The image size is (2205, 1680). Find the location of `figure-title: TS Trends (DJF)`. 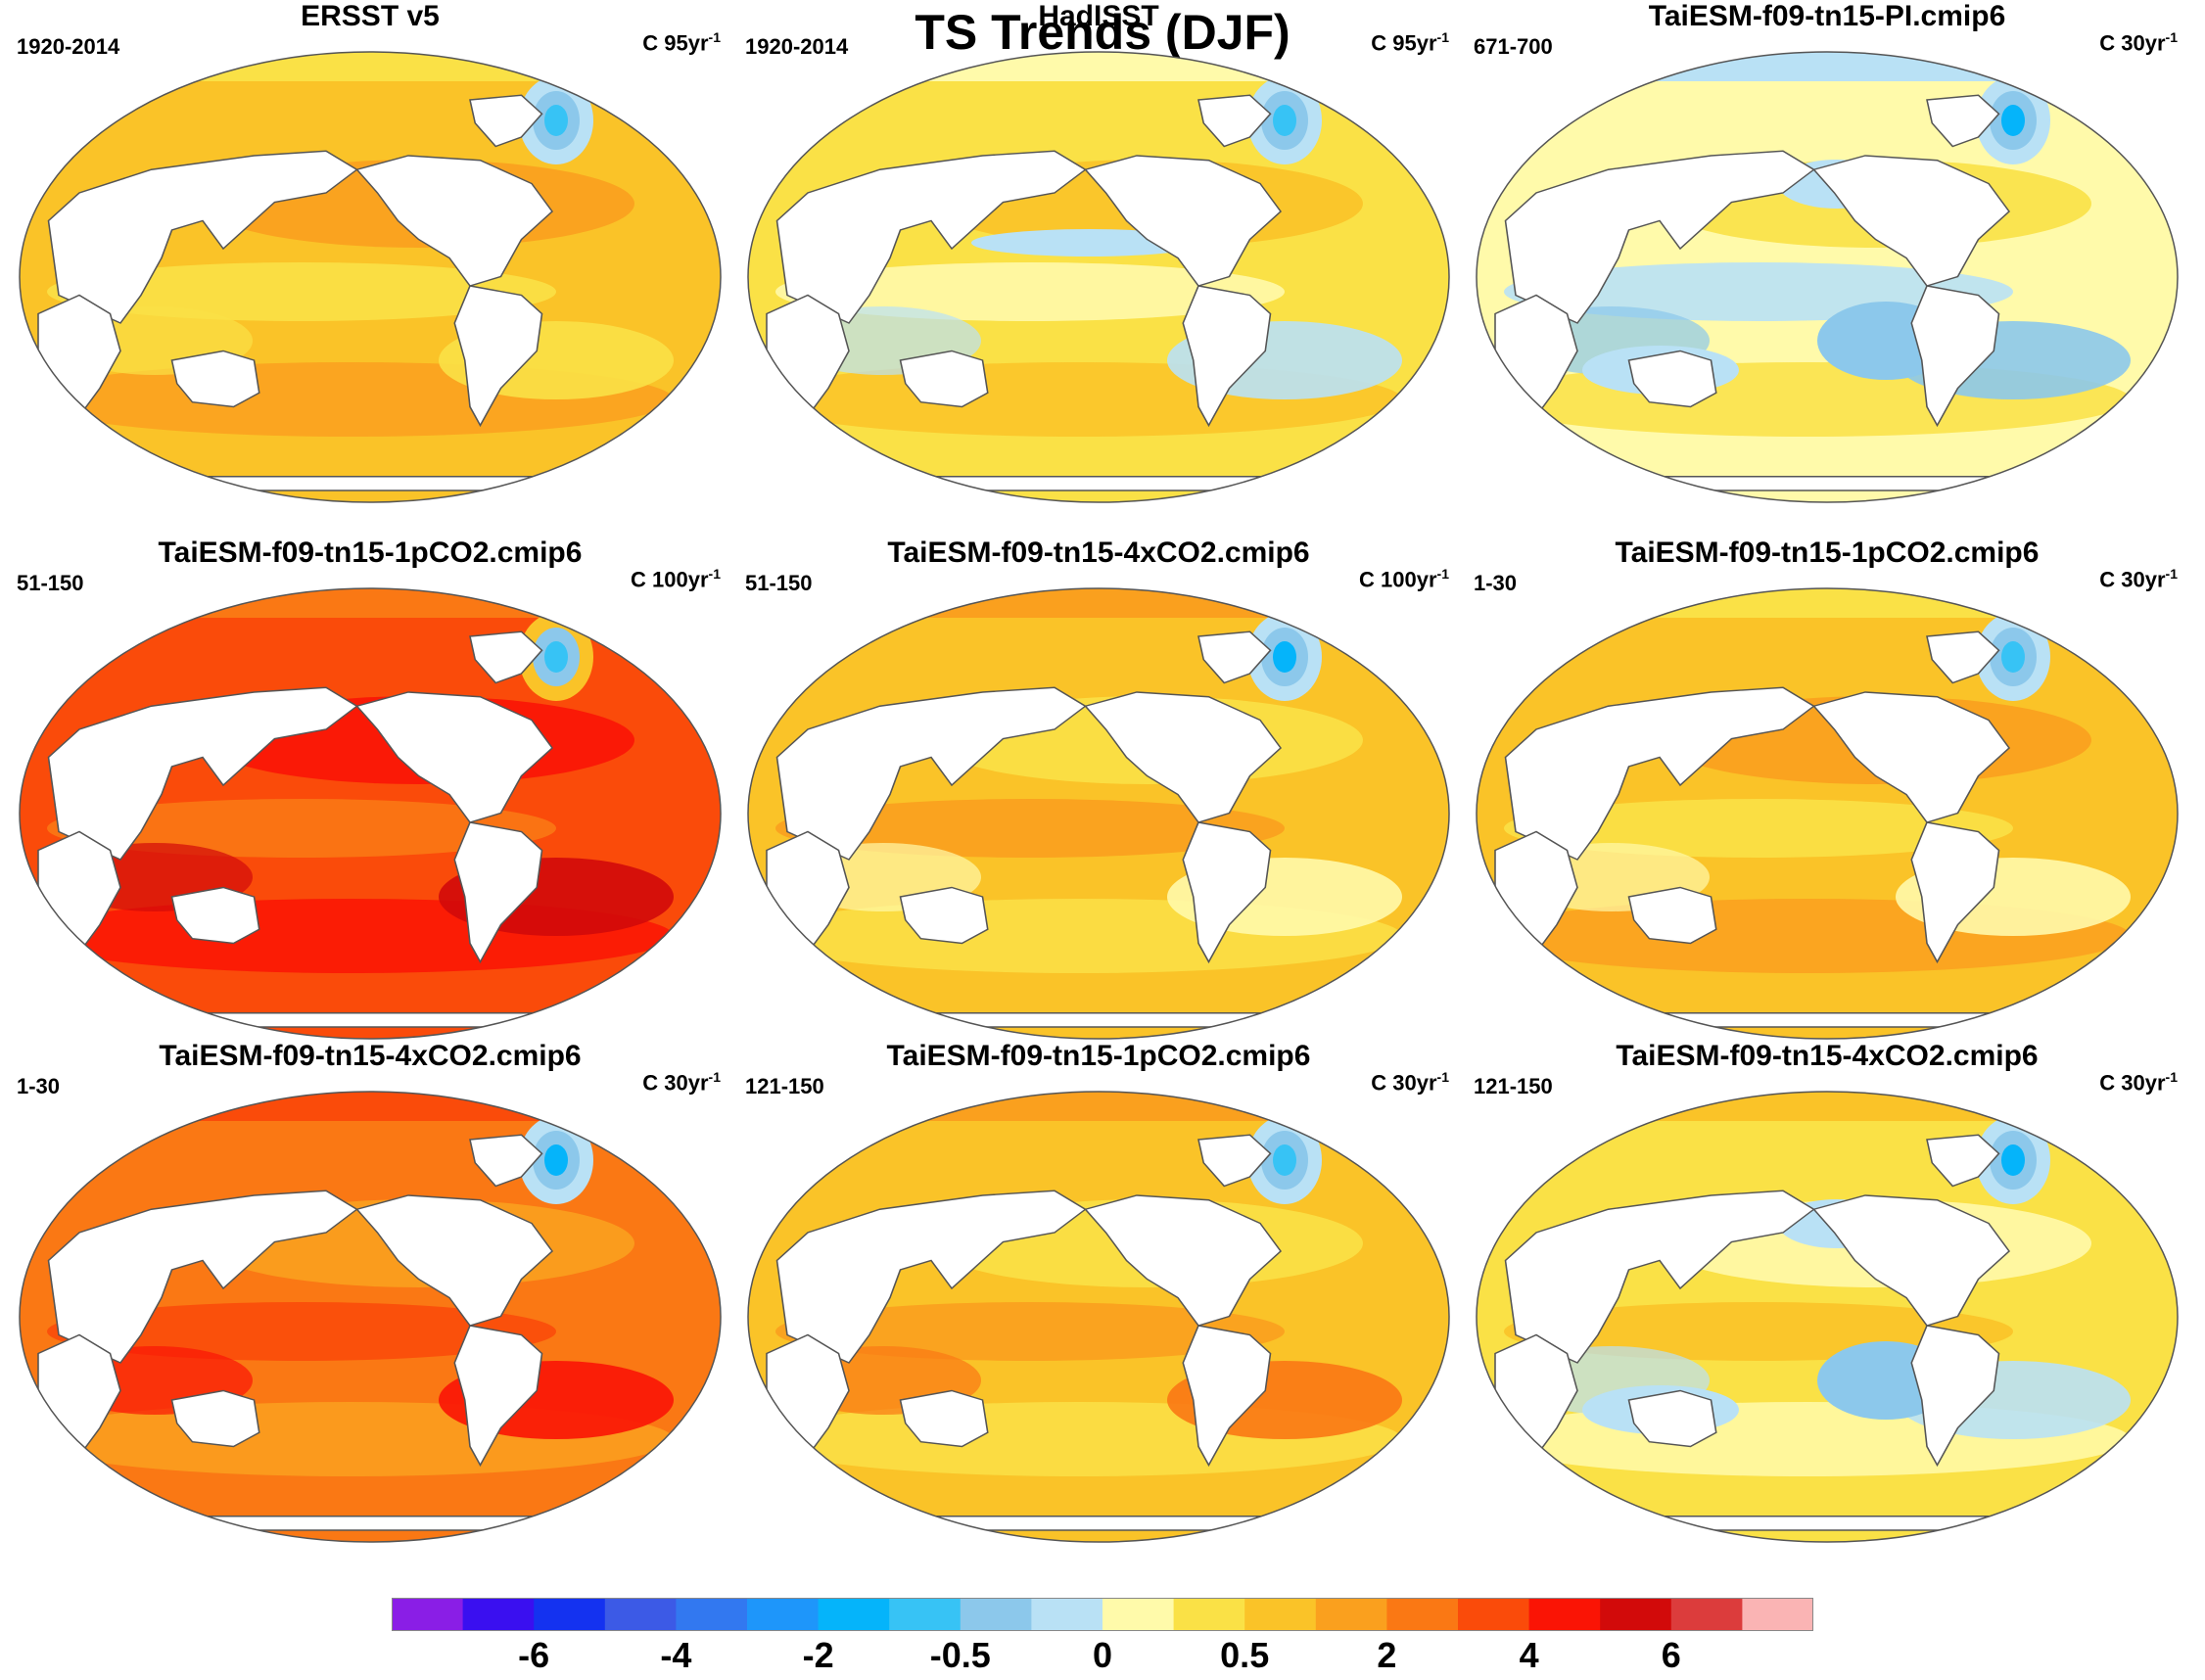

figure-title: TS Trends (DJF) is located at coordinates (1102, 32).